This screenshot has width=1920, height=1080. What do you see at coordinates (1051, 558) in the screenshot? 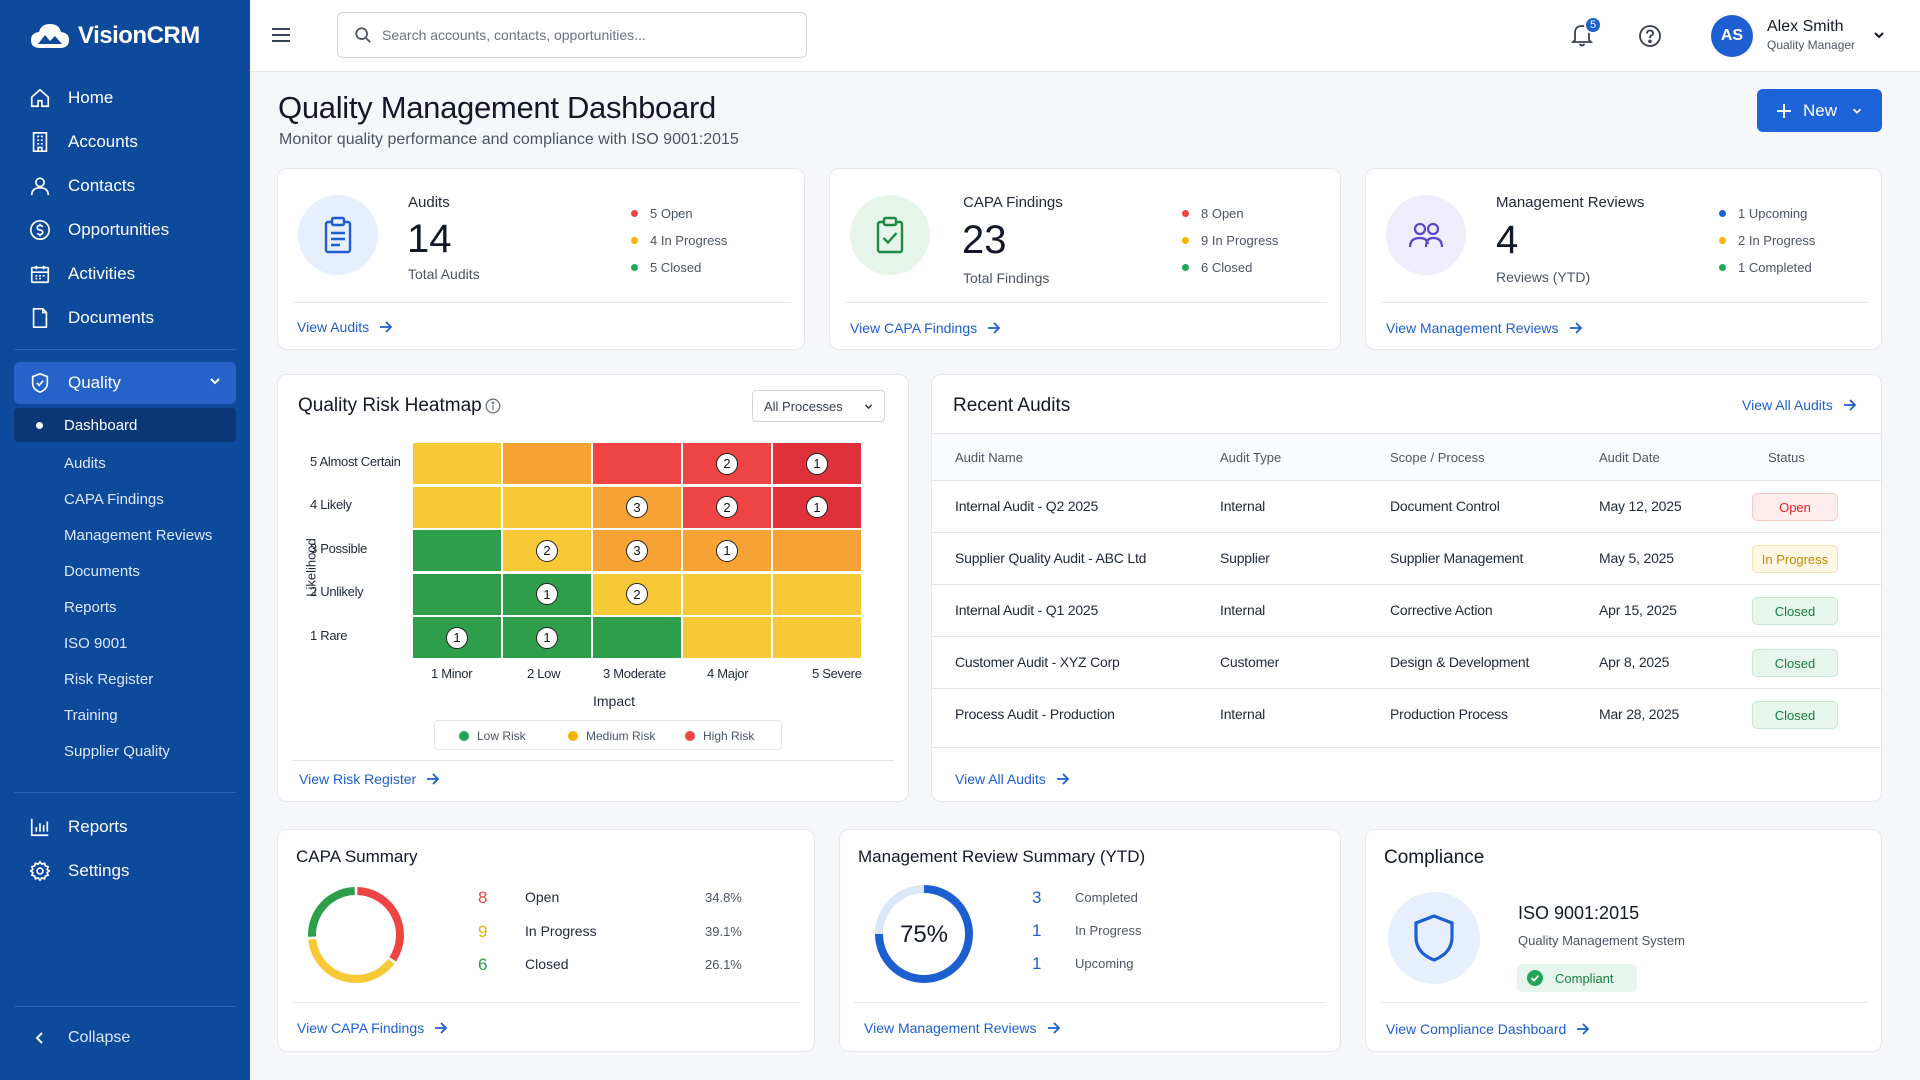
I see `audit-name: Supplier Quality Audit - ABC Ltd` at bounding box center [1051, 558].